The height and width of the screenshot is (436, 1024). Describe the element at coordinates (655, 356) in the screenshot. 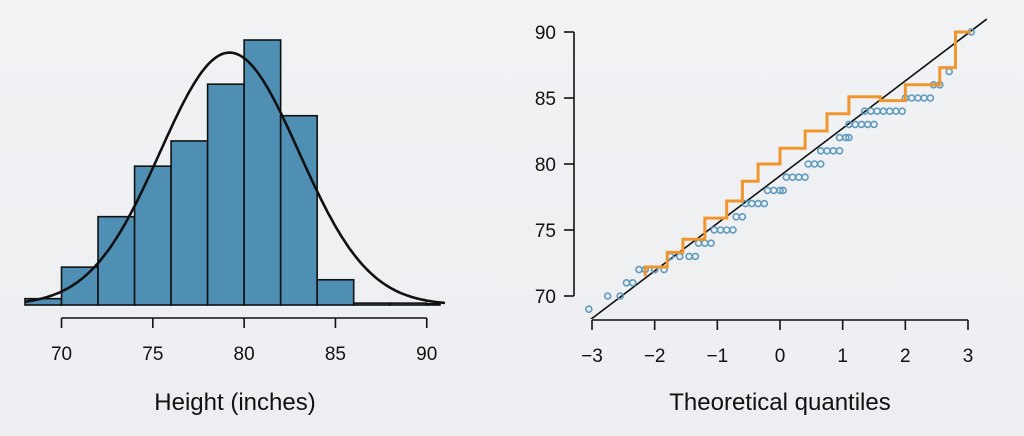

I see `qq-x-tick-label-1: −2` at that location.